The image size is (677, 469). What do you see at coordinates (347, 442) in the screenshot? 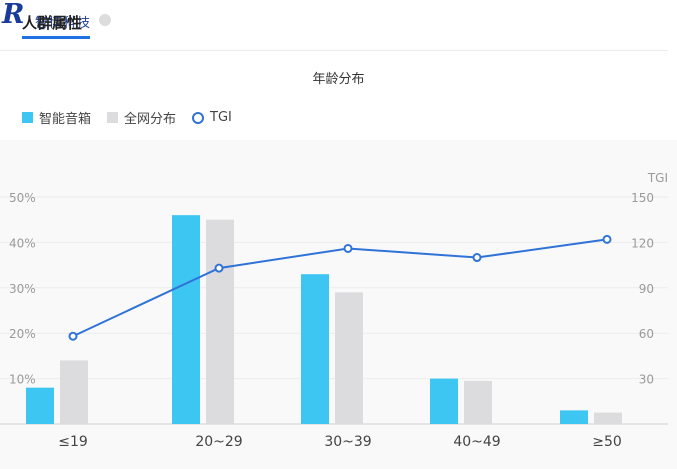
I see `x-tick-label: 30~39` at bounding box center [347, 442].